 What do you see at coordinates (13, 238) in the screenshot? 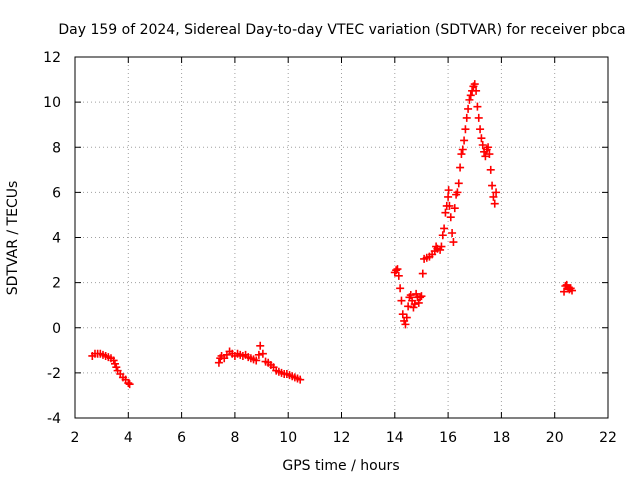
I see `y-axis-label: SDTVAR / TECUs` at bounding box center [13, 238].